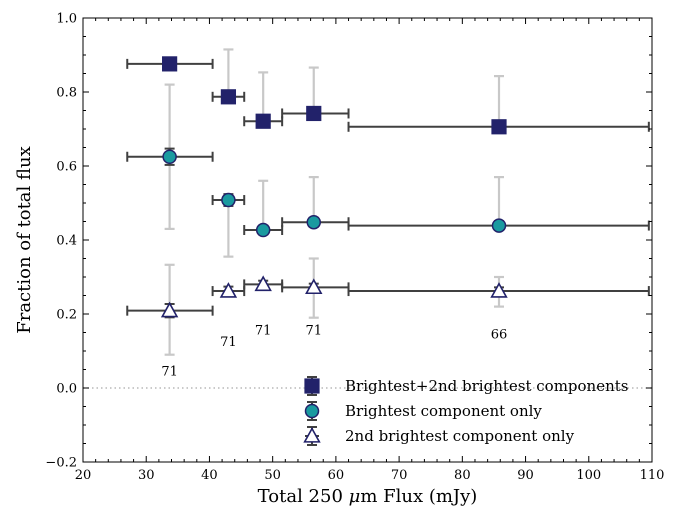 Image resolution: width=678 pixels, height=512 pixels. What do you see at coordinates (146, 475) in the screenshot?
I see `x-tick-label: 30` at bounding box center [146, 475].